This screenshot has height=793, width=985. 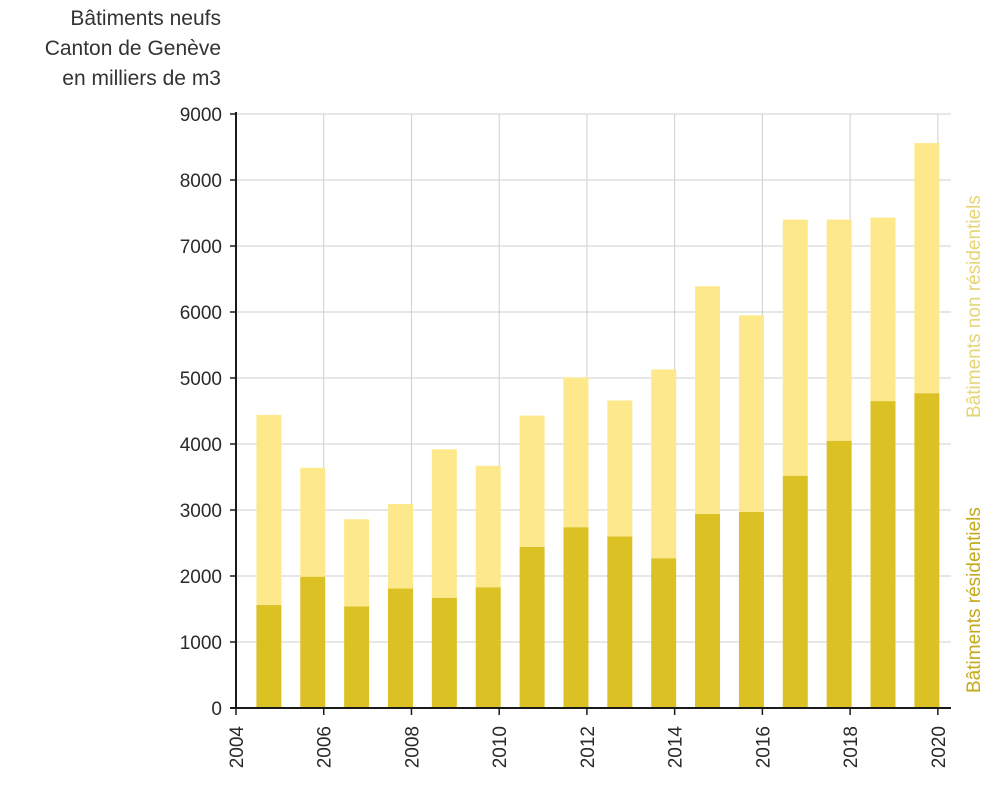 What do you see at coordinates (237, 747) in the screenshot?
I see `x-tick-label: 2004` at bounding box center [237, 747].